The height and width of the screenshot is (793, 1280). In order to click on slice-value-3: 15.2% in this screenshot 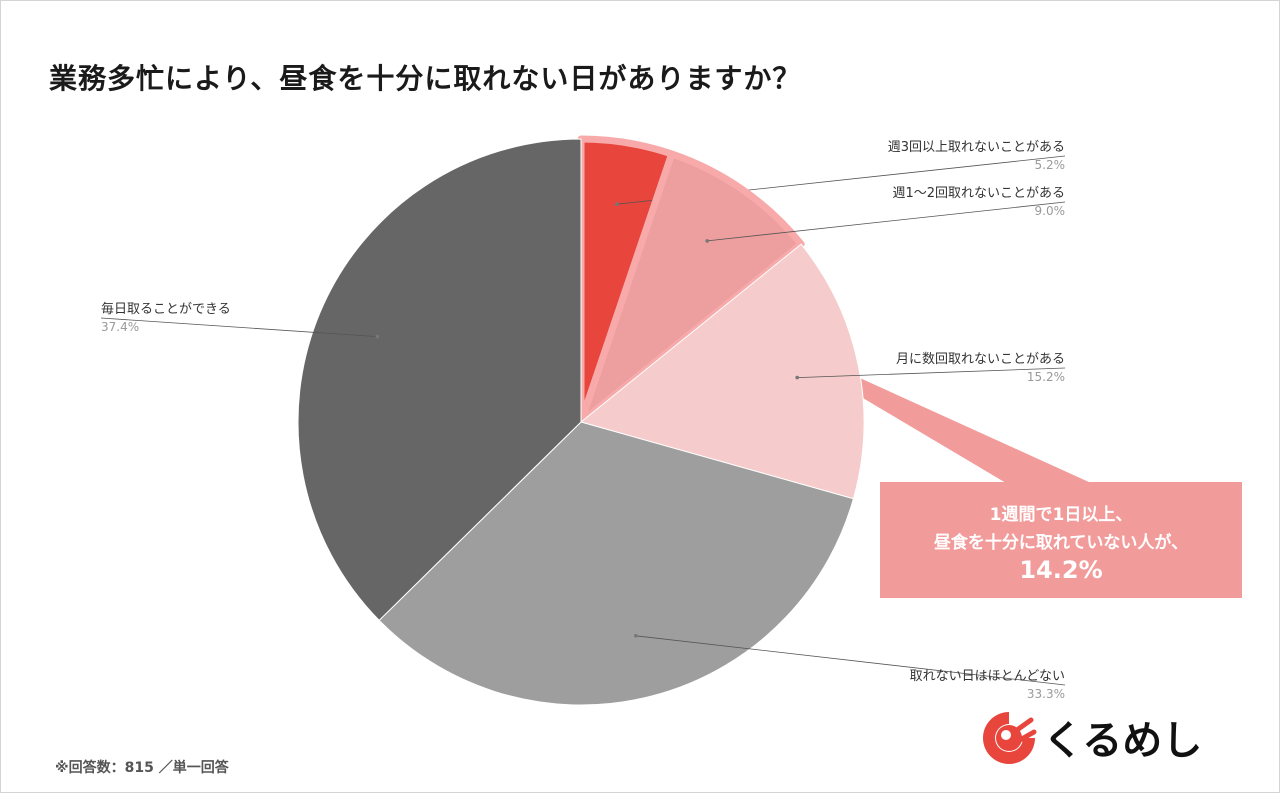, I will do `click(1046, 377)`.